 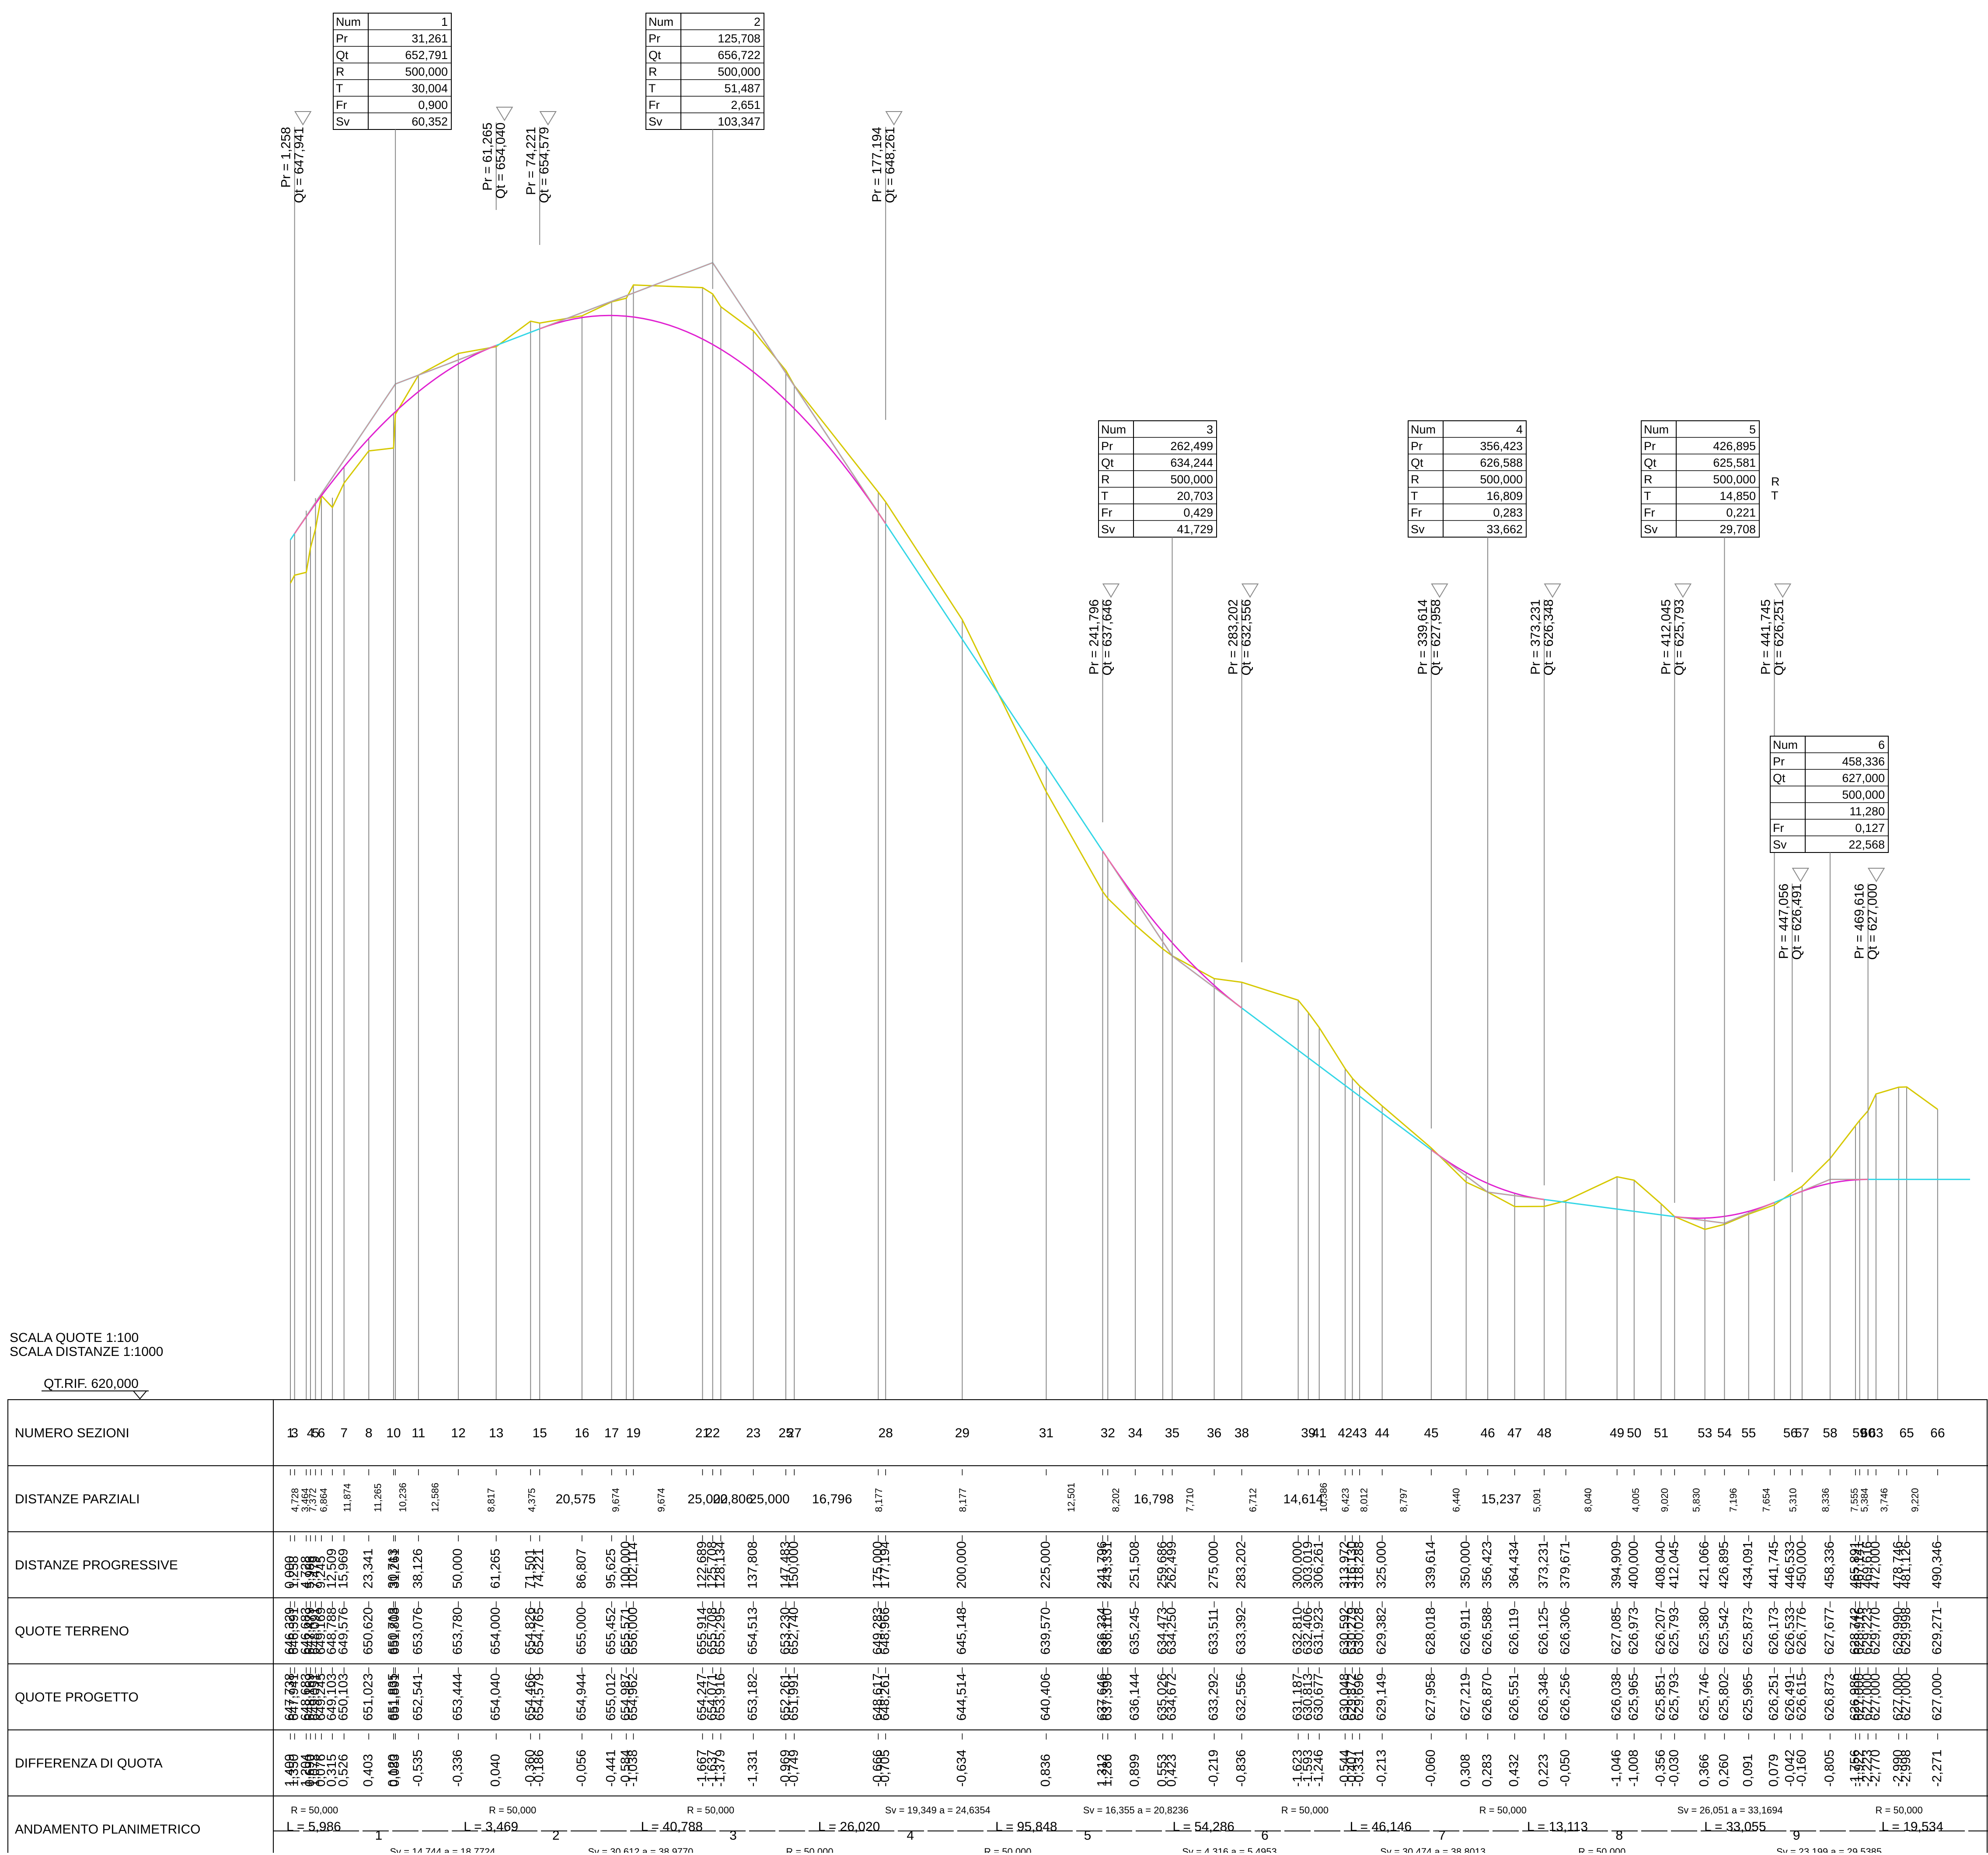 I want to click on section-number-43: 43, so click(x=1359, y=1433).